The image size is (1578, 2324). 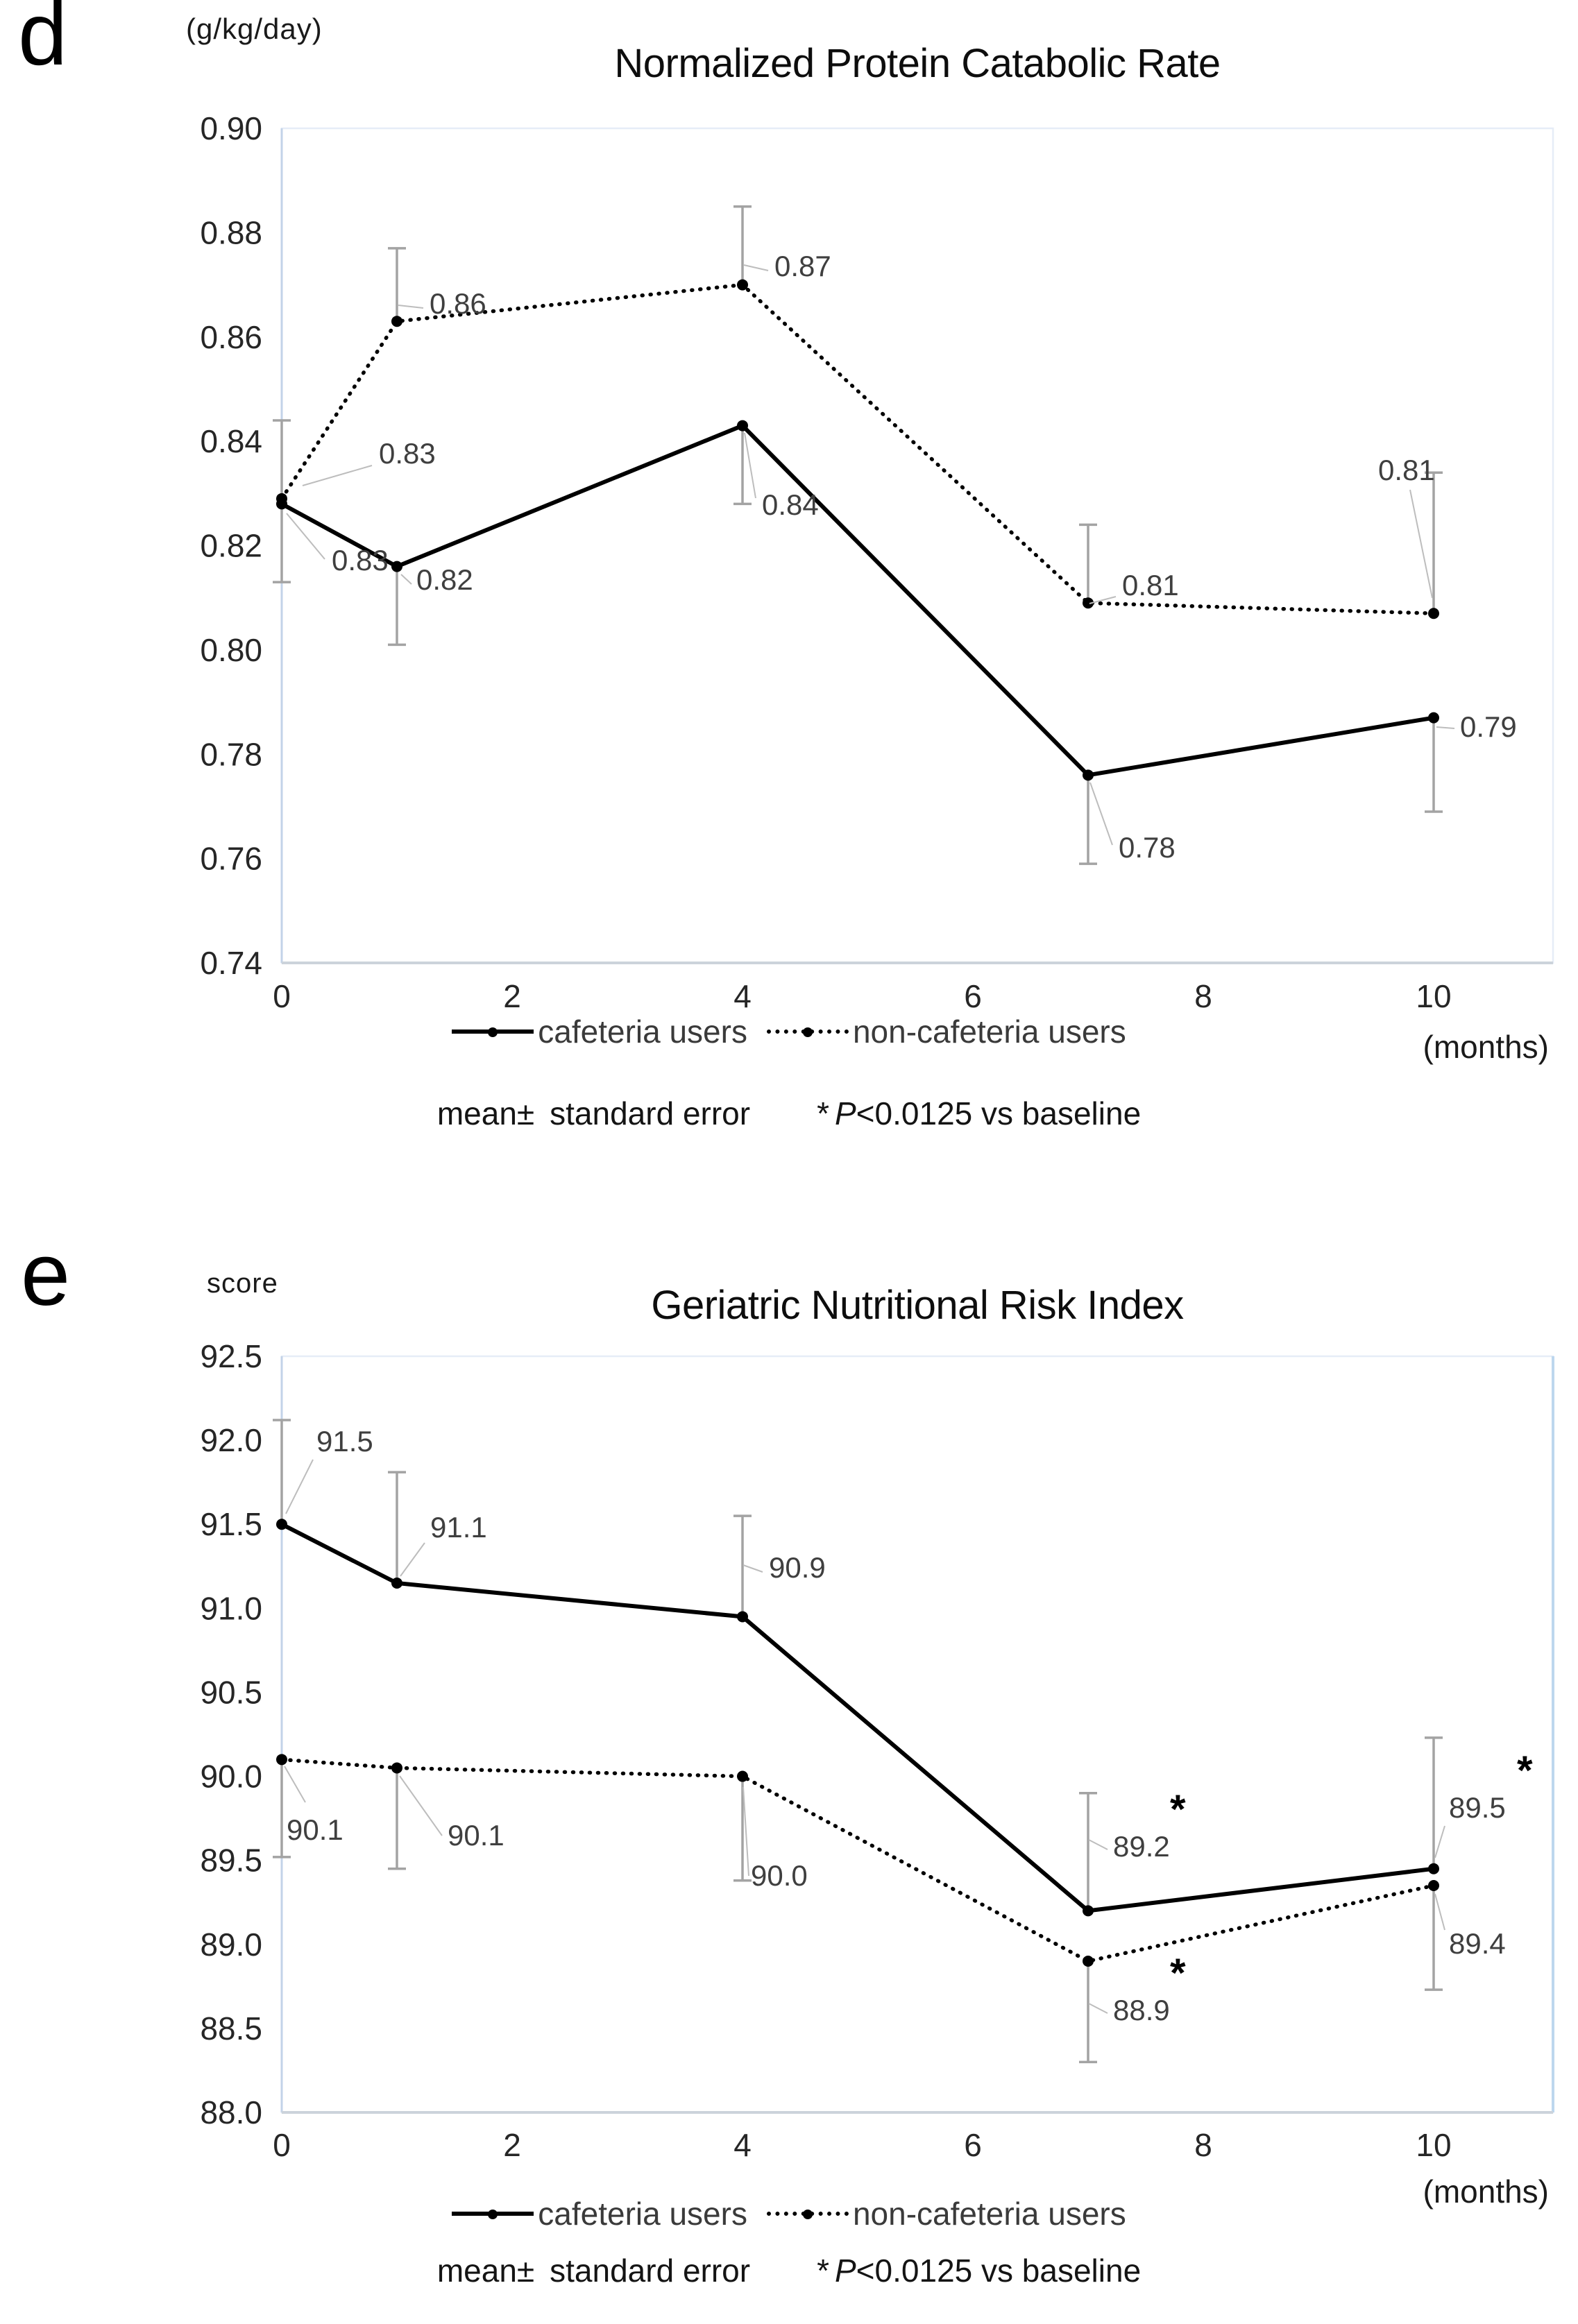 I want to click on y-tick-label: 0.80, so click(x=231, y=650).